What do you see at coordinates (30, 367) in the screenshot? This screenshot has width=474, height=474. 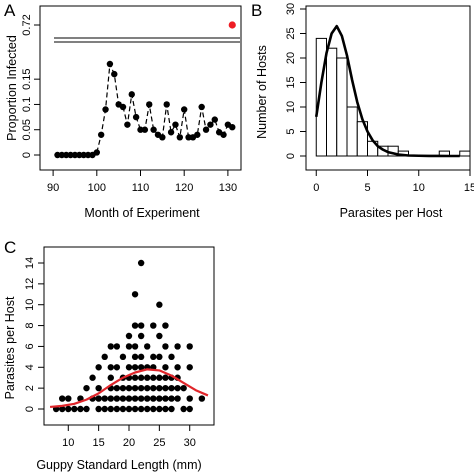 I see `panel-c-ytick-label: 4` at bounding box center [30, 367].